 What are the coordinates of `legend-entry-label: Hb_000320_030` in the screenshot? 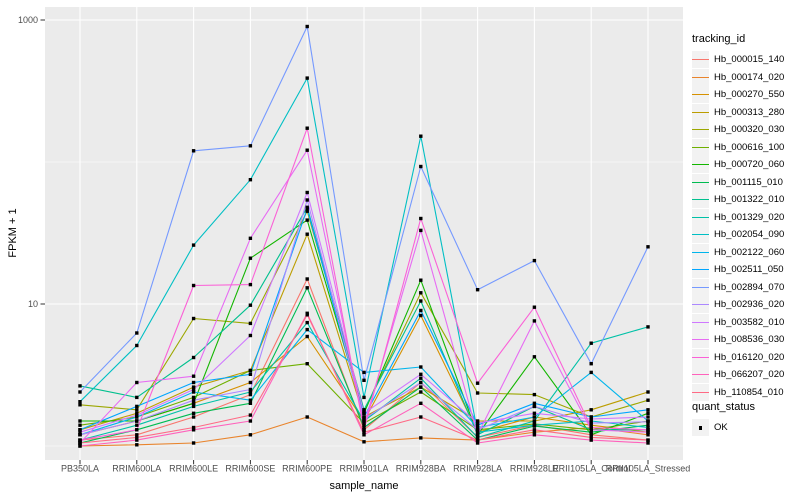 It's located at (749, 130).